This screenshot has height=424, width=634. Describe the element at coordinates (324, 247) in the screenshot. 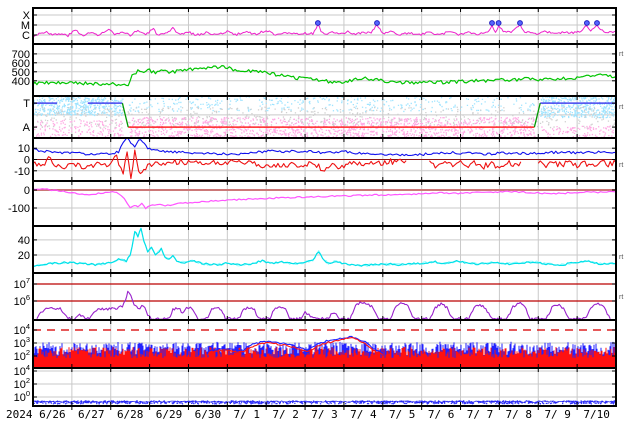

I see `solar-wind-density` at that location.